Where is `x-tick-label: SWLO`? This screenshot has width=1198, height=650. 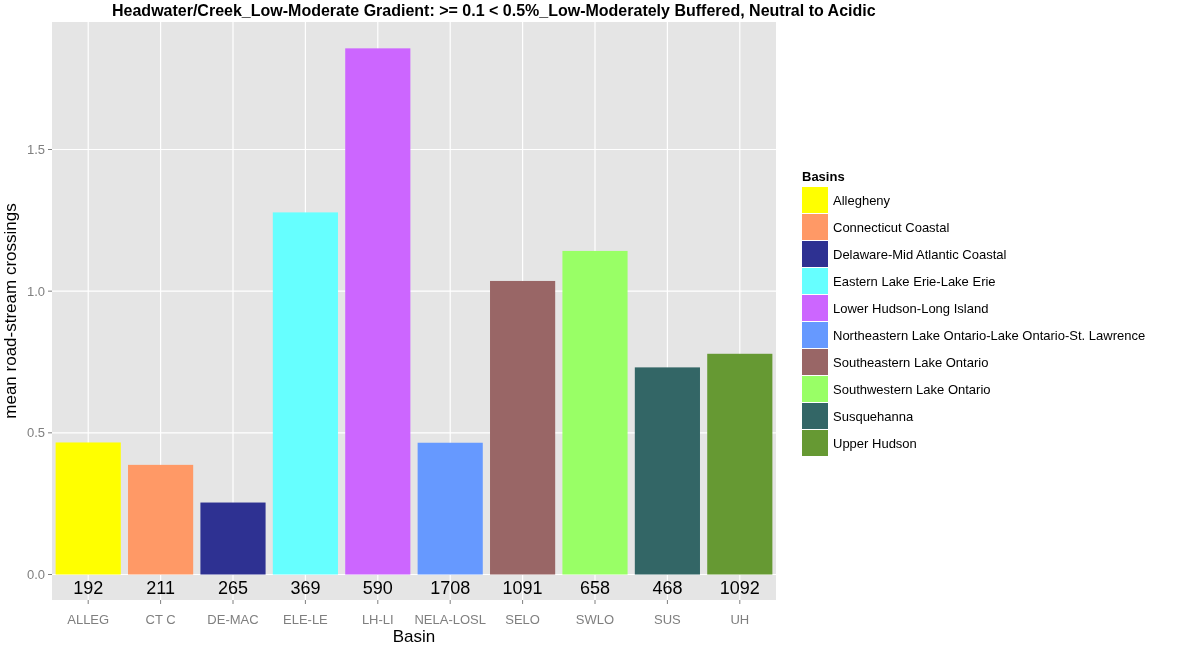
x-tick-label: SWLO is located at coordinates (595, 619).